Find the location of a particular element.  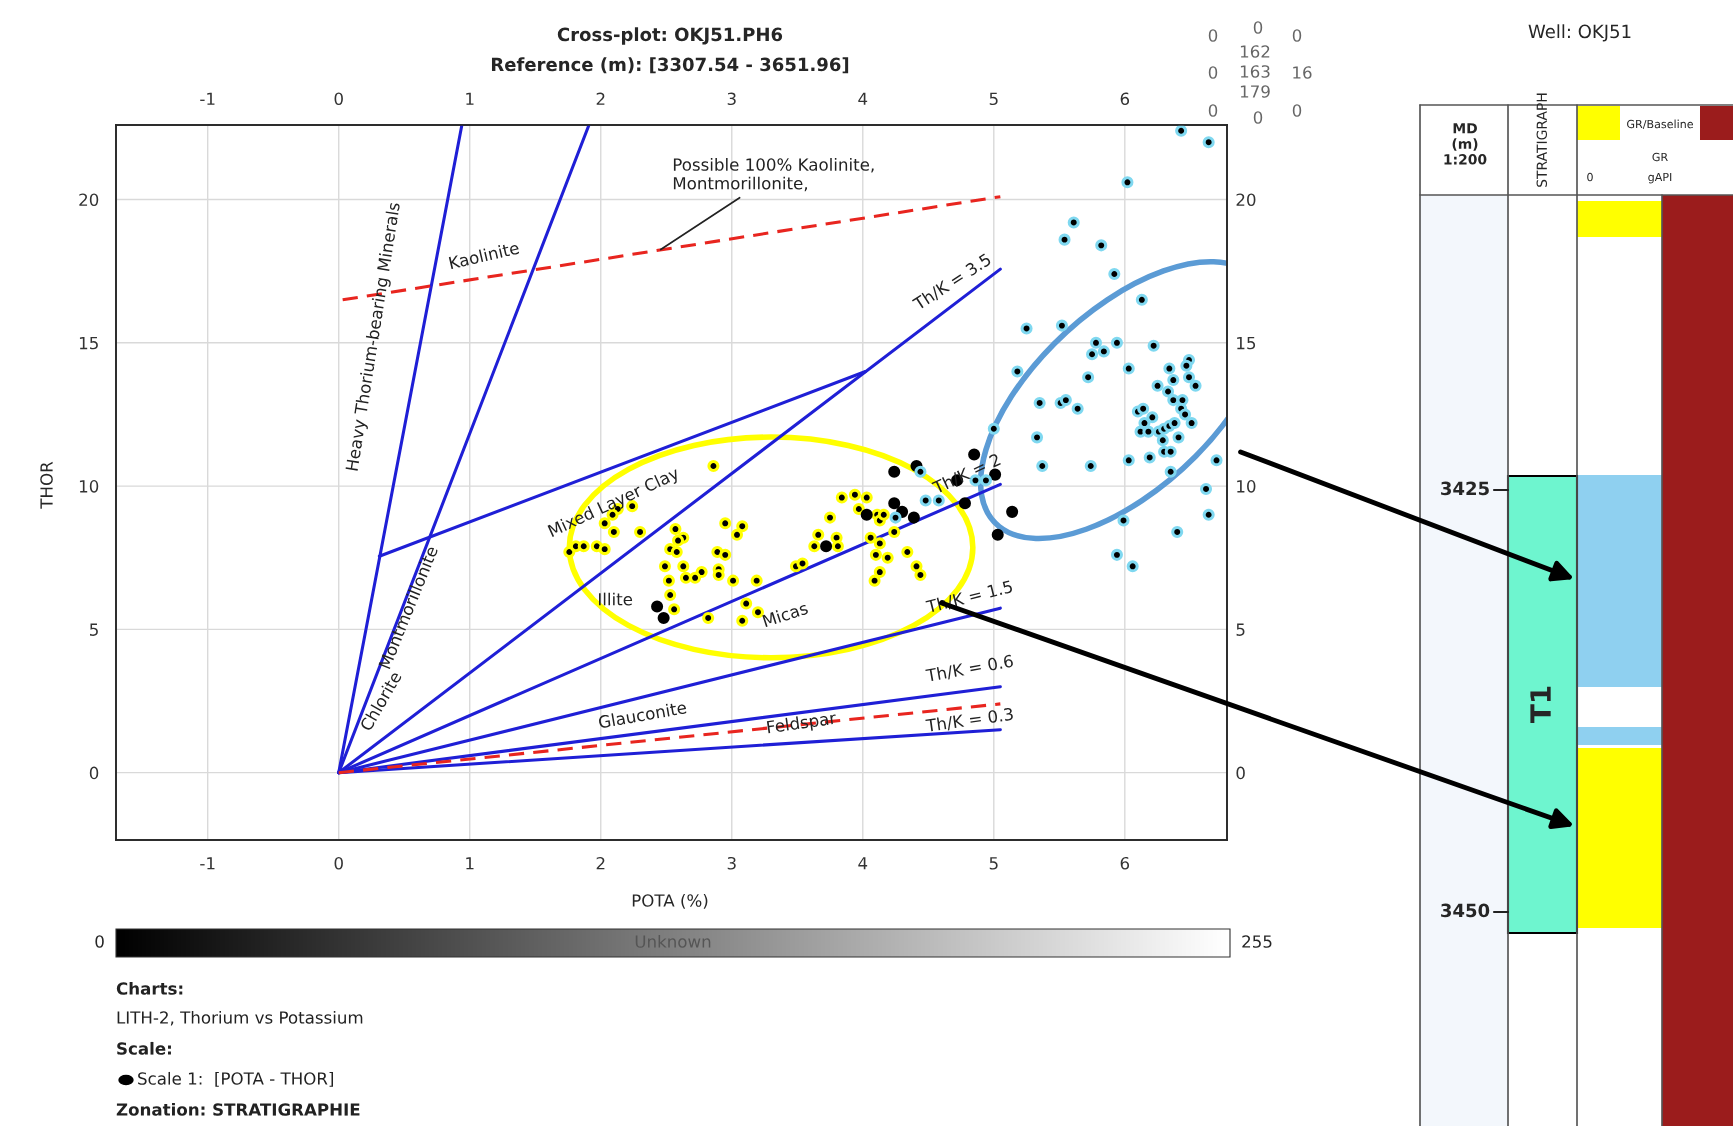

x-tick-label: 3 is located at coordinates (731, 863).